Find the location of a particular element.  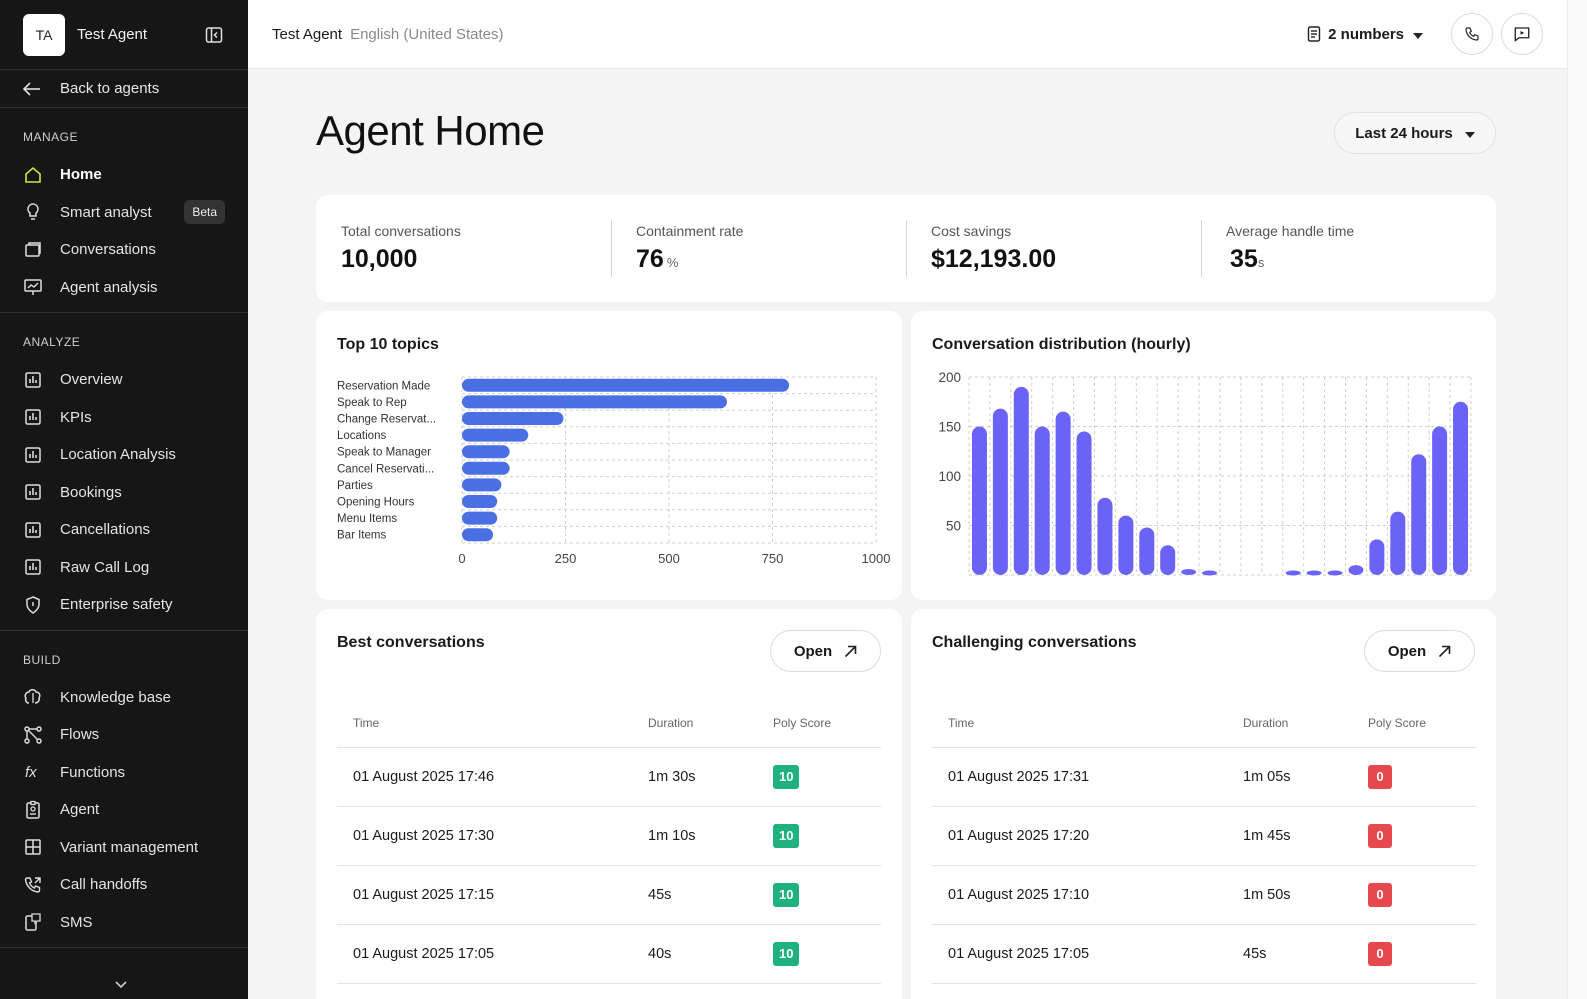

table-row: 01 August 2025 17:31 1m 05s 0 is located at coordinates (1204, 777).